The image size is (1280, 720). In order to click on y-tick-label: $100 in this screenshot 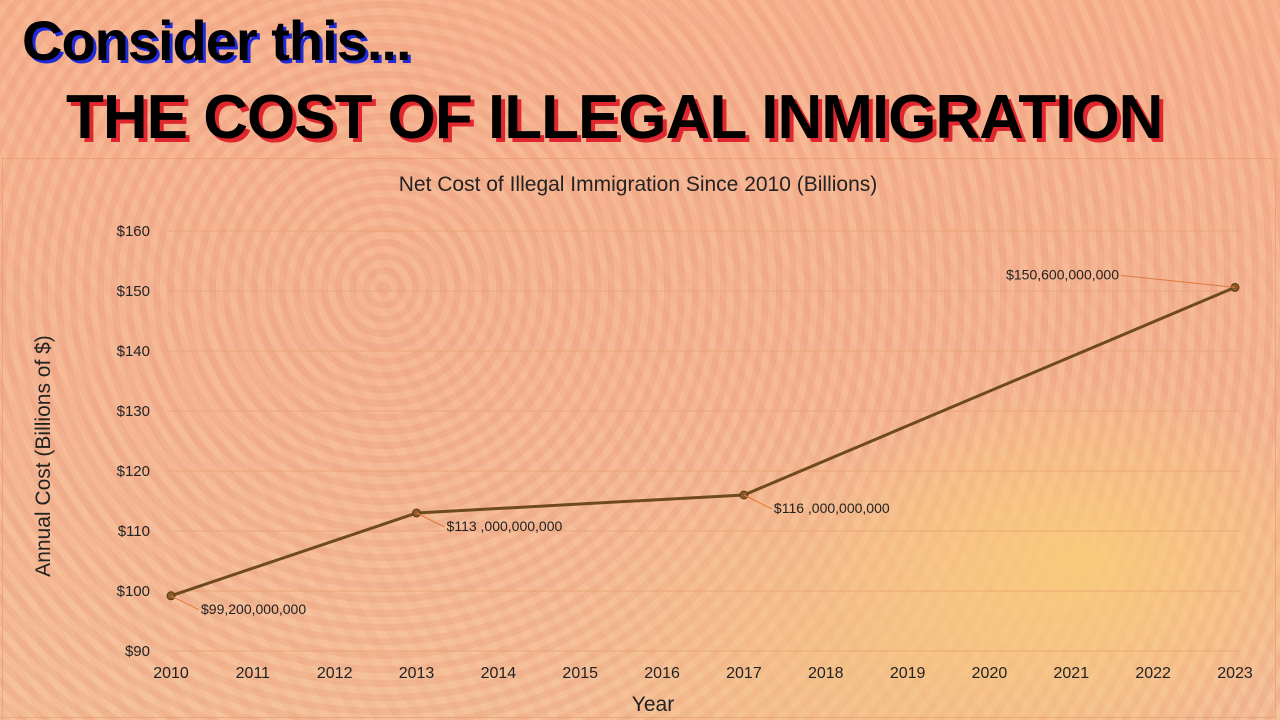, I will do `click(133, 591)`.